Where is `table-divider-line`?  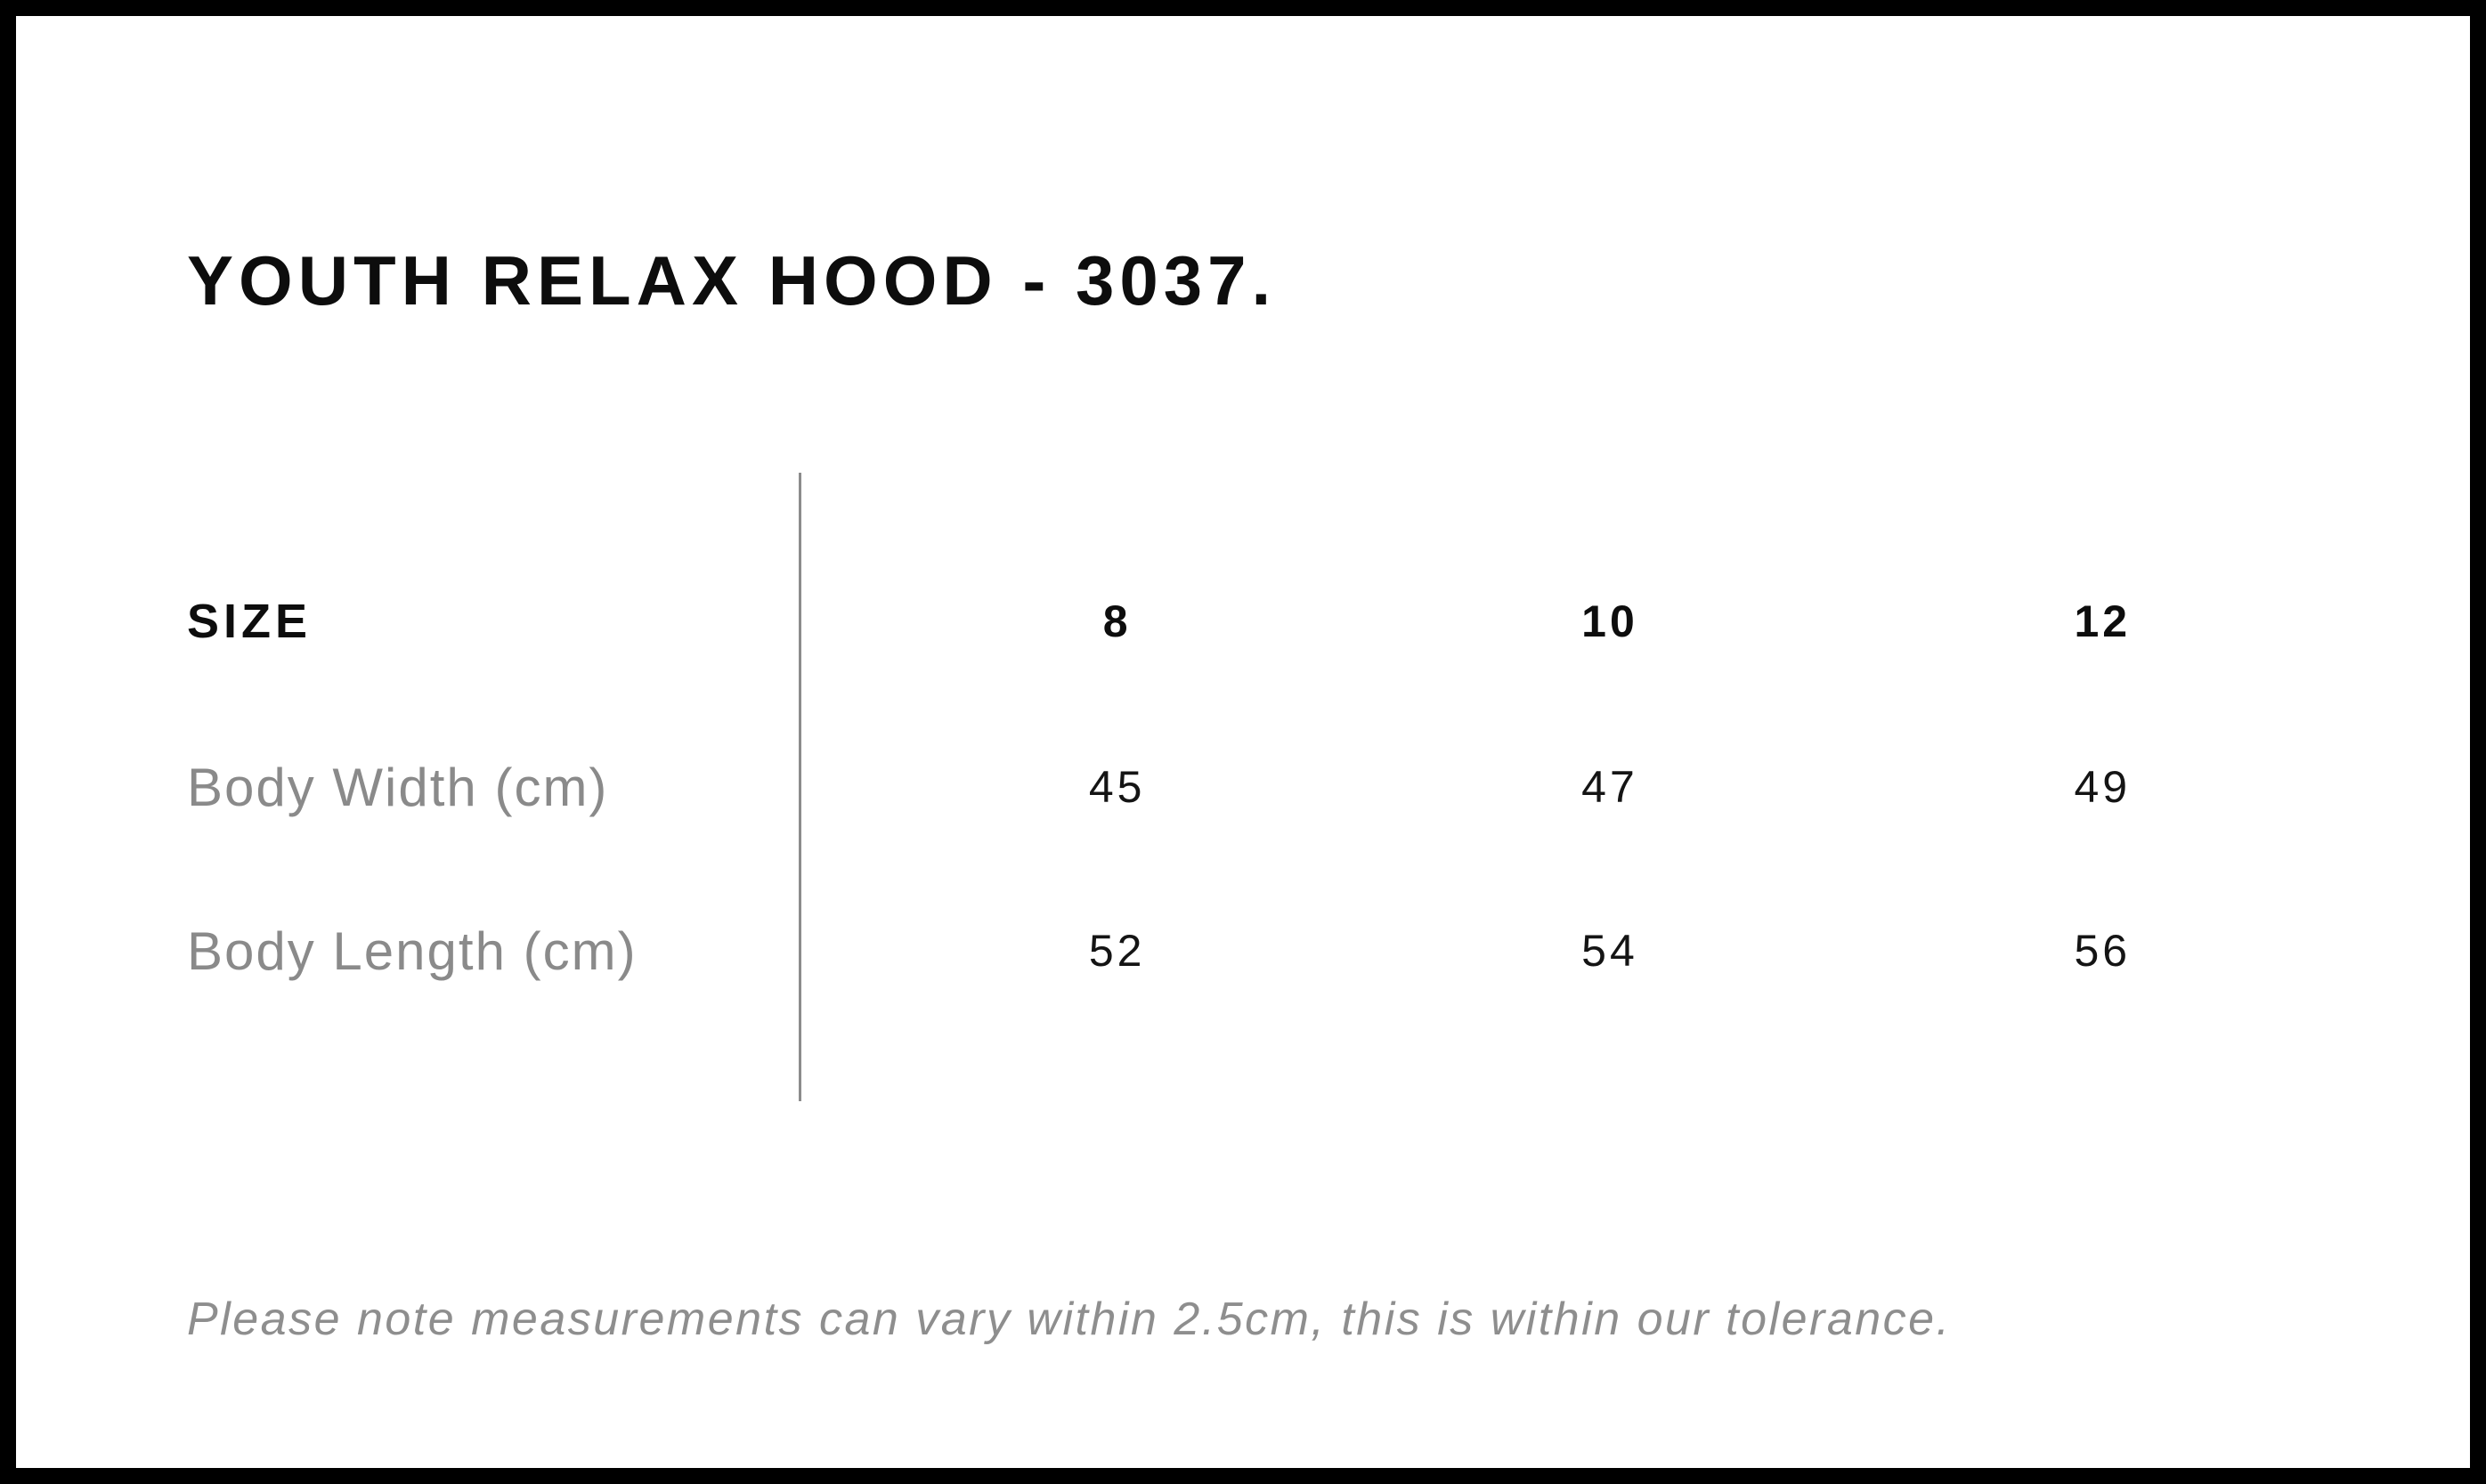
table-divider-line is located at coordinates (800, 787).